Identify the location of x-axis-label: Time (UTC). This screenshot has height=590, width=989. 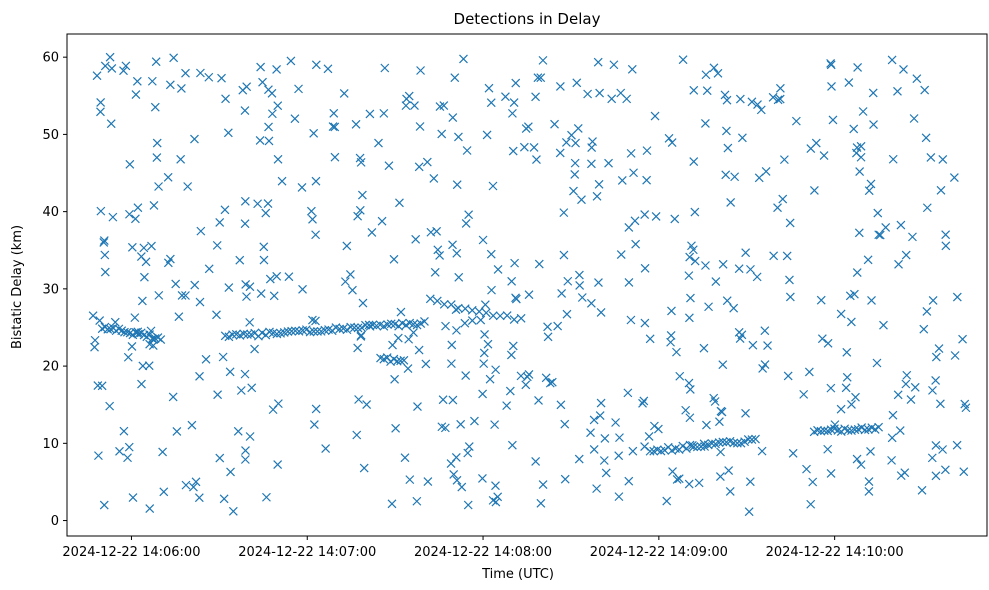
(517, 574).